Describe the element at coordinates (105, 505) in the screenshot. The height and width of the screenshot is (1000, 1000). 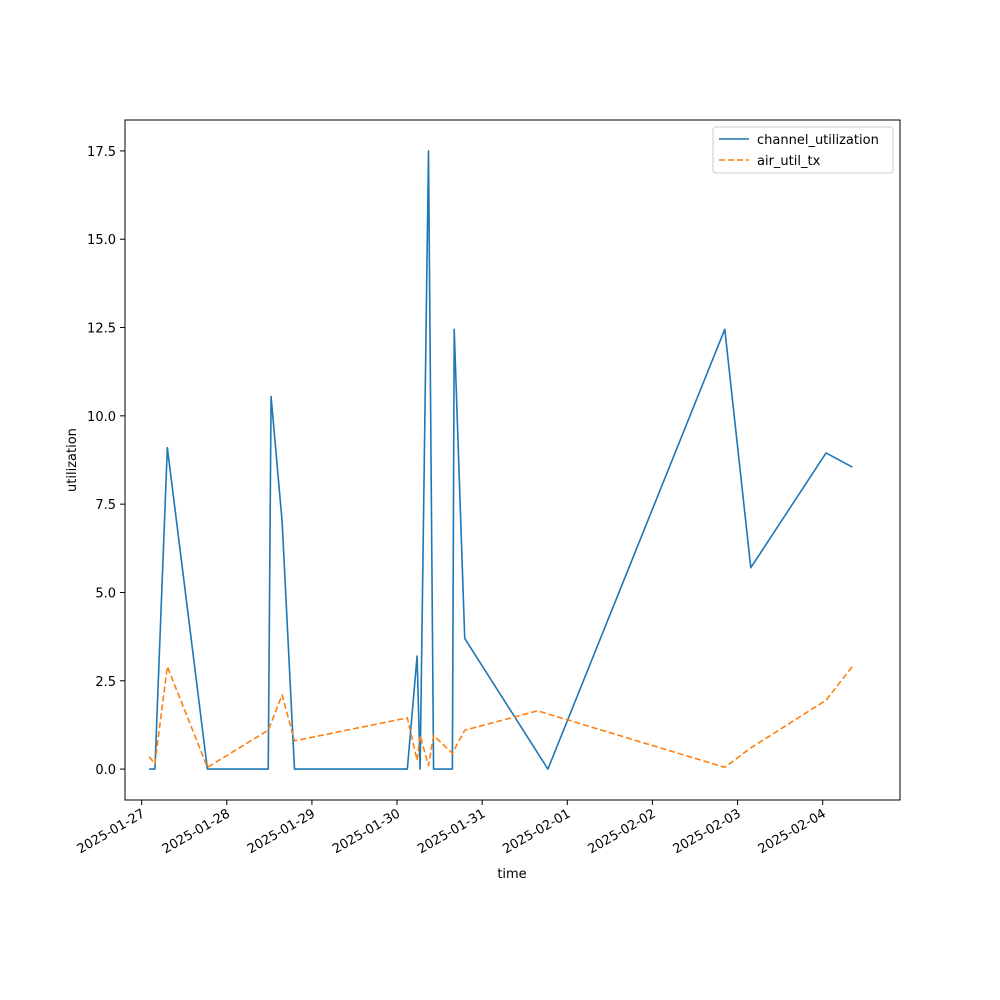
I see `y-tick-label: 7.5` at that location.